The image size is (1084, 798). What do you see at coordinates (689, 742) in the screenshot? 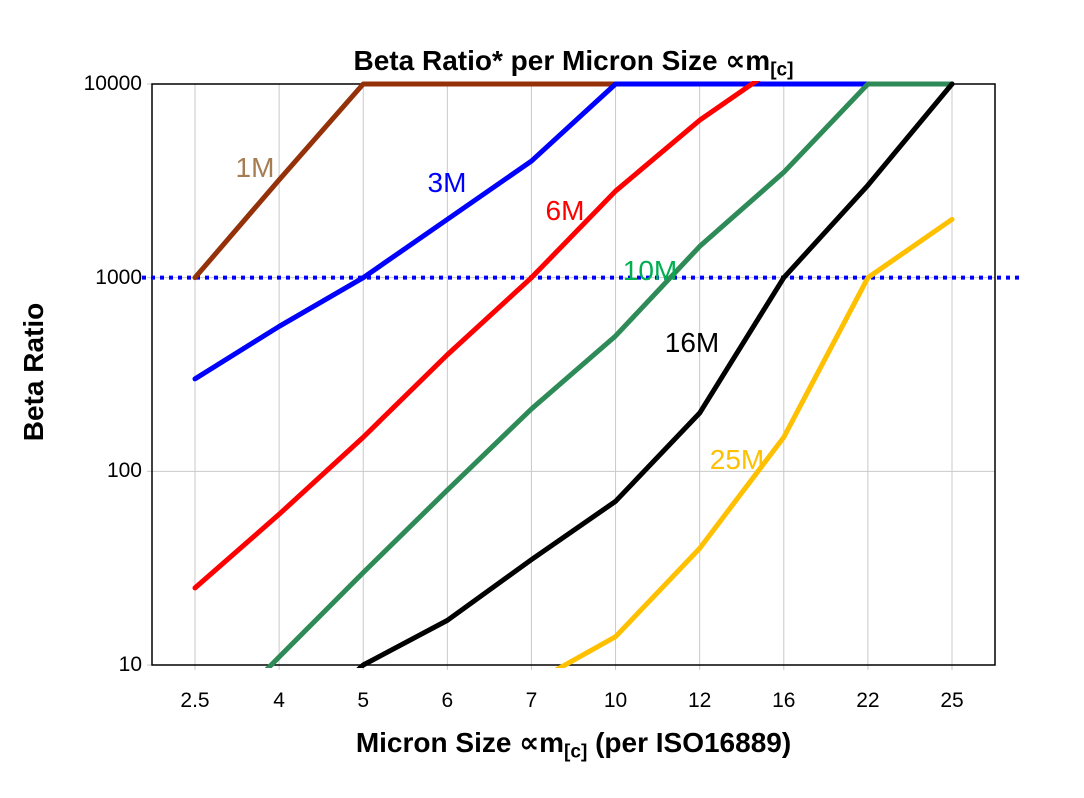
I see `x-axis-title-tail: (per ISO16889)` at bounding box center [689, 742].